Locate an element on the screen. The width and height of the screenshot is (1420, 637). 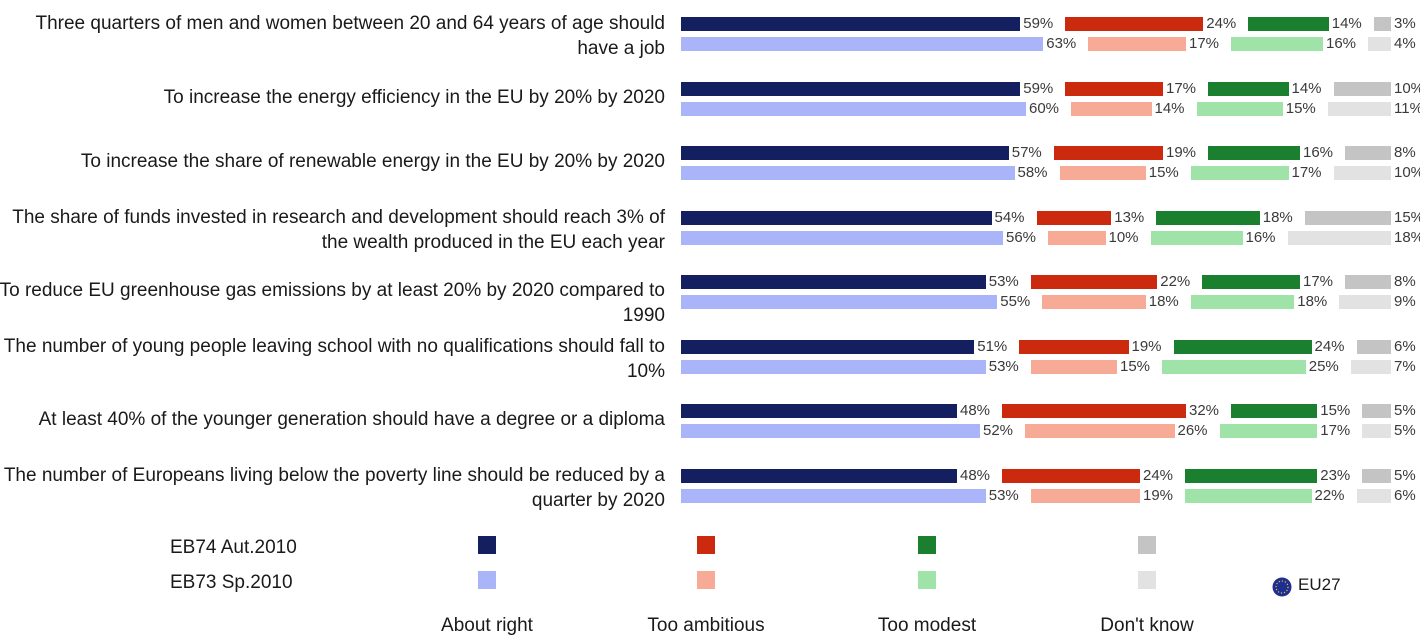
eu27-label: EU27 is located at coordinates (1319, 584).